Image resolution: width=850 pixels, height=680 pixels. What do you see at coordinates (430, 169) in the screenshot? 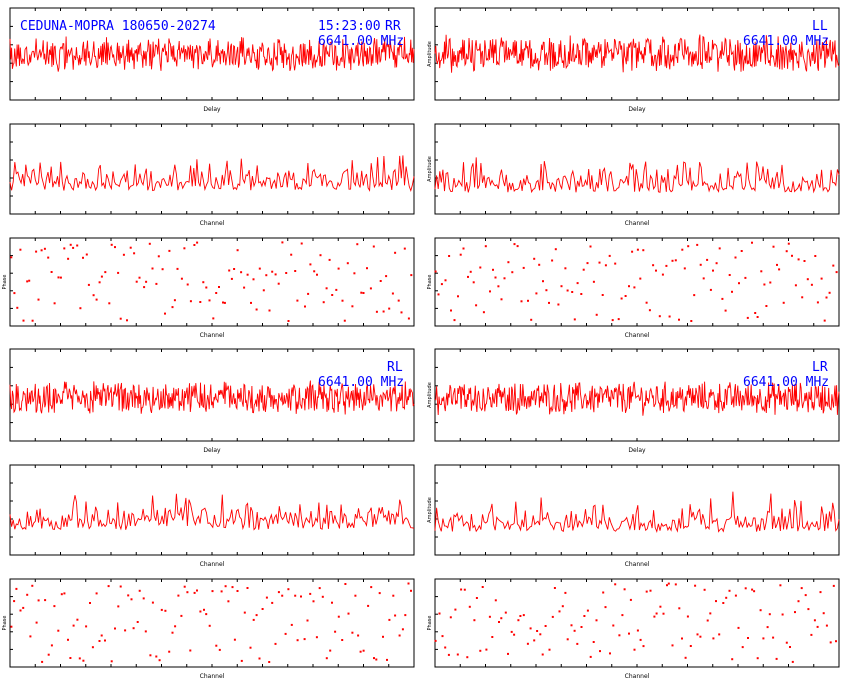
I see `ll-channel-amplitude-ylabel: Amplitude` at bounding box center [430, 169].